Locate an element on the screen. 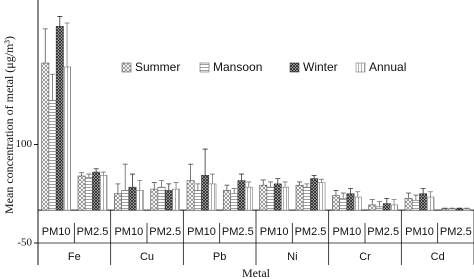 This screenshot has width=474, height=279. legend-label: Annual is located at coordinates (387, 67).